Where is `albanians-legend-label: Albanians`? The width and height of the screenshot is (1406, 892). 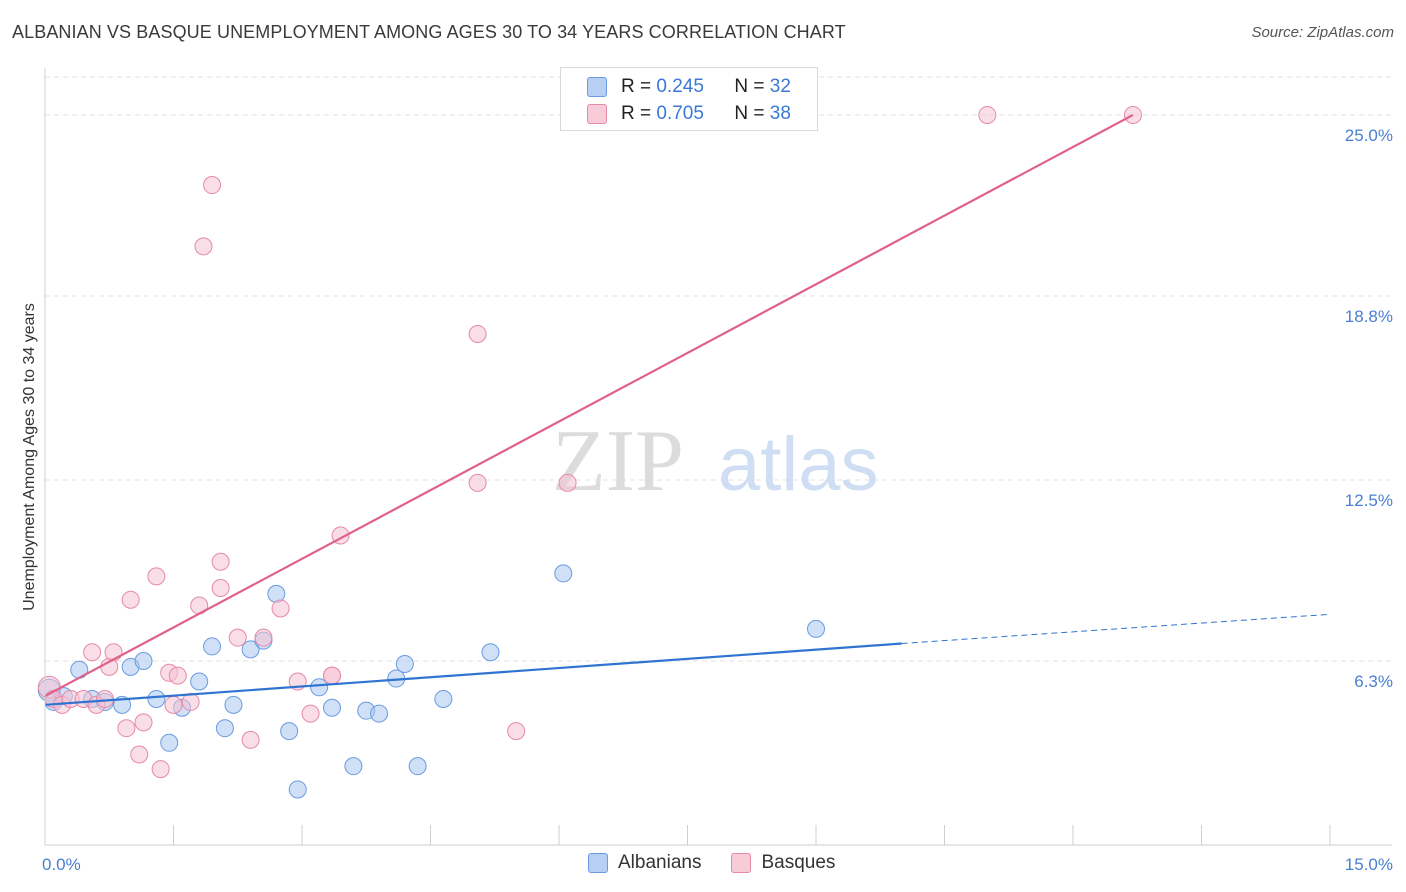 albanians-legend-label: Albanians is located at coordinates (660, 862).